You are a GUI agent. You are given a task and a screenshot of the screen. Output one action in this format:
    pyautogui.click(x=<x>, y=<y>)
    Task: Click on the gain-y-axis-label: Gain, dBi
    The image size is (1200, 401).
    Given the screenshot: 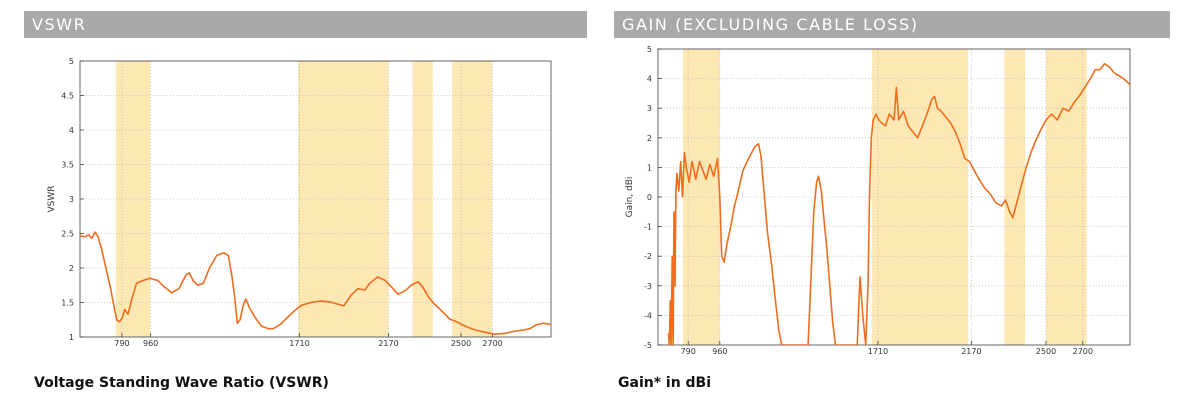 What is the action you would take?
    pyautogui.click(x=630, y=197)
    